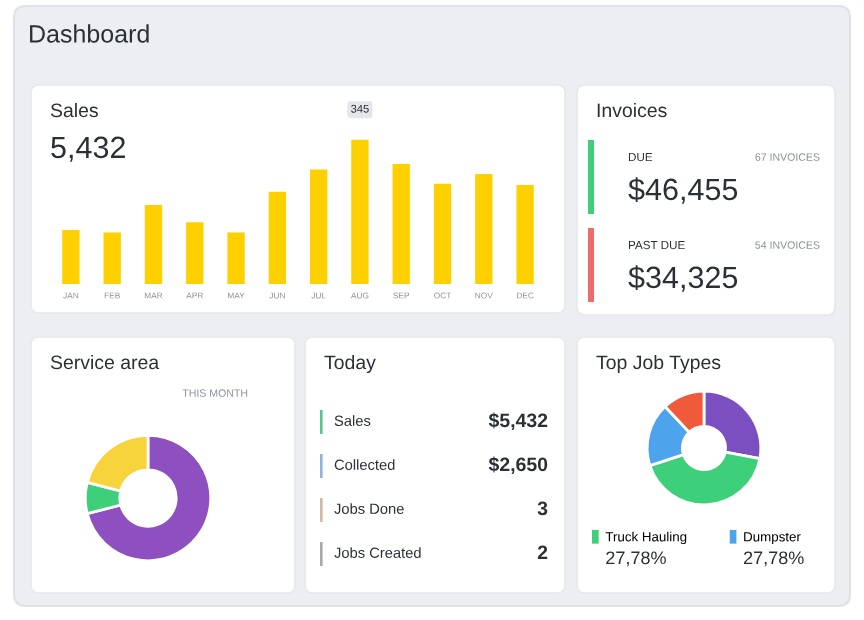  Describe the element at coordinates (658, 364) in the screenshot. I see `chart-title: Top Job Types` at that location.